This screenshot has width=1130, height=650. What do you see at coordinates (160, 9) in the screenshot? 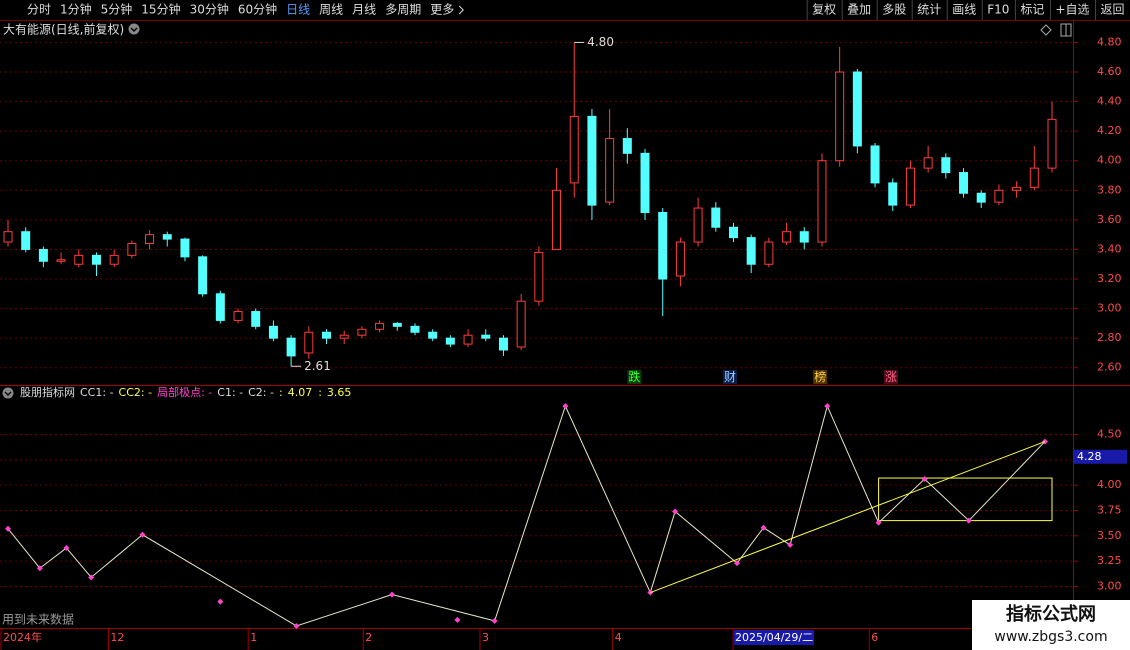
I see `period-button: 15分钟` at bounding box center [160, 9].